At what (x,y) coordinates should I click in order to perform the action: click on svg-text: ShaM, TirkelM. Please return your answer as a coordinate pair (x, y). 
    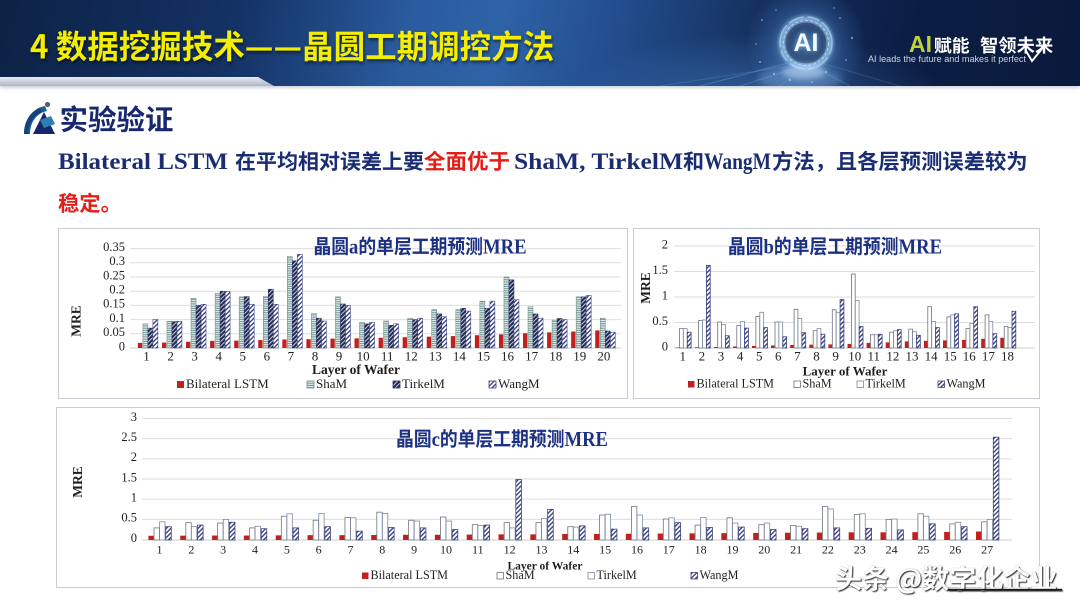
    Looking at the image, I should click on (598, 161).